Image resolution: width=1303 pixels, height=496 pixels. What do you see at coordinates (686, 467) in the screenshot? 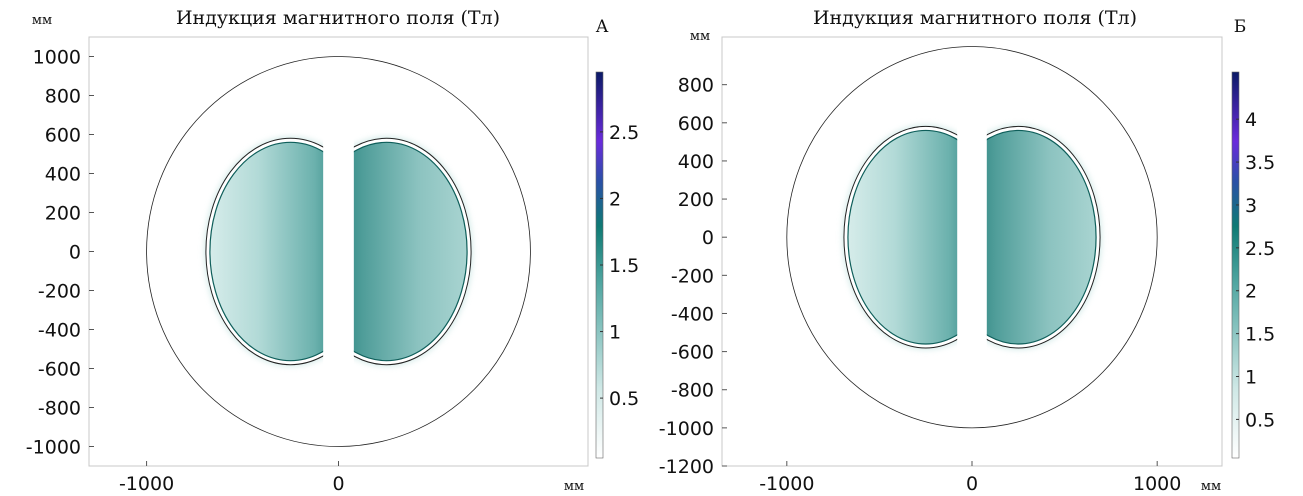
I see `y-tick-label: -1200` at bounding box center [686, 467].